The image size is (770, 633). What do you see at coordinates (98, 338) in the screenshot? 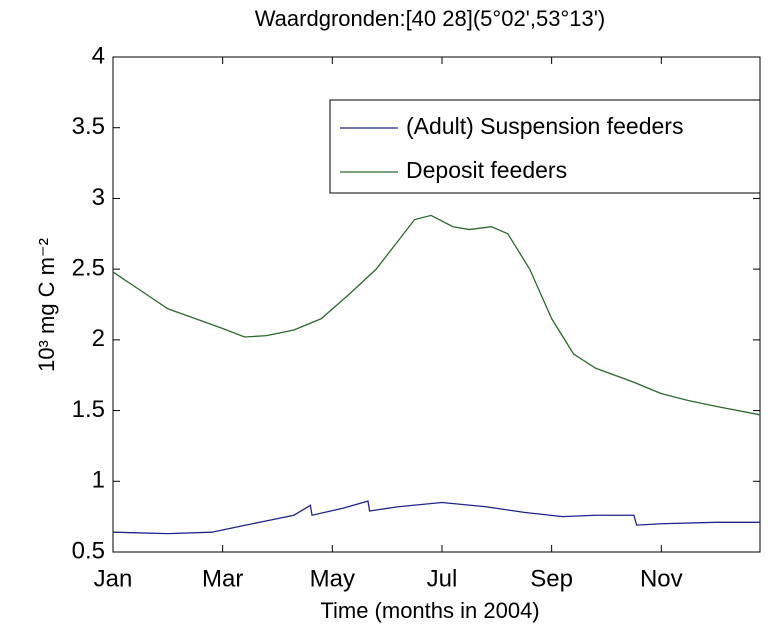
I see `y-tick-label: 2` at bounding box center [98, 338].